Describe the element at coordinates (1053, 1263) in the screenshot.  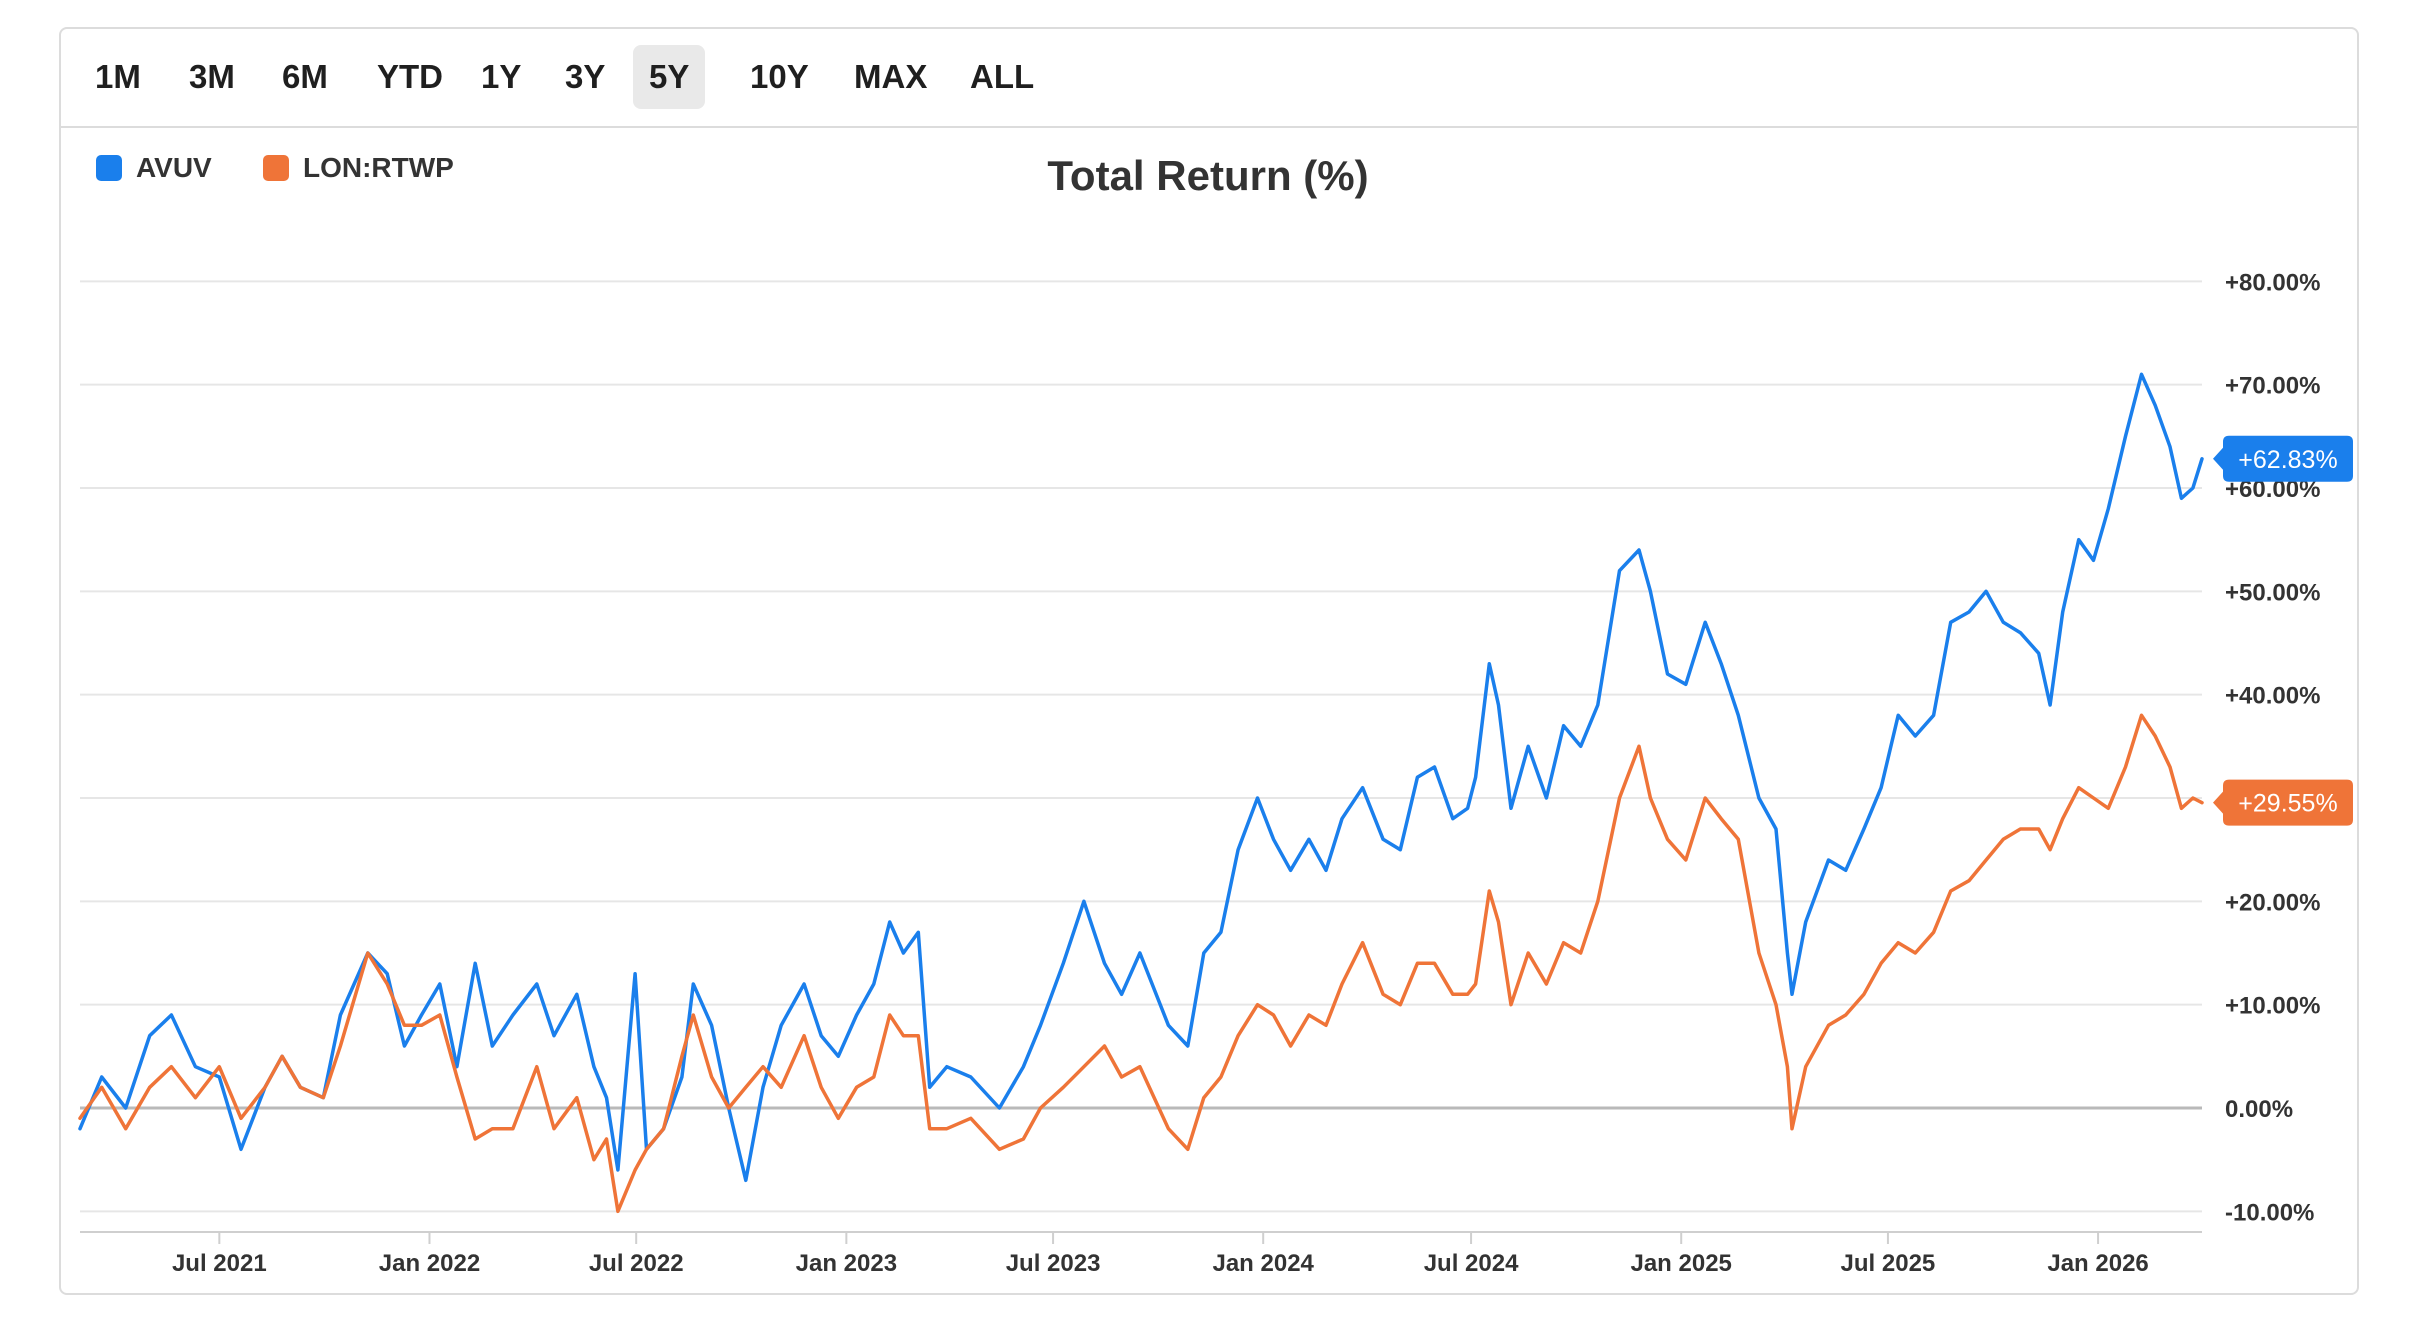
I see `x-tick-label: Jul 2023` at that location.